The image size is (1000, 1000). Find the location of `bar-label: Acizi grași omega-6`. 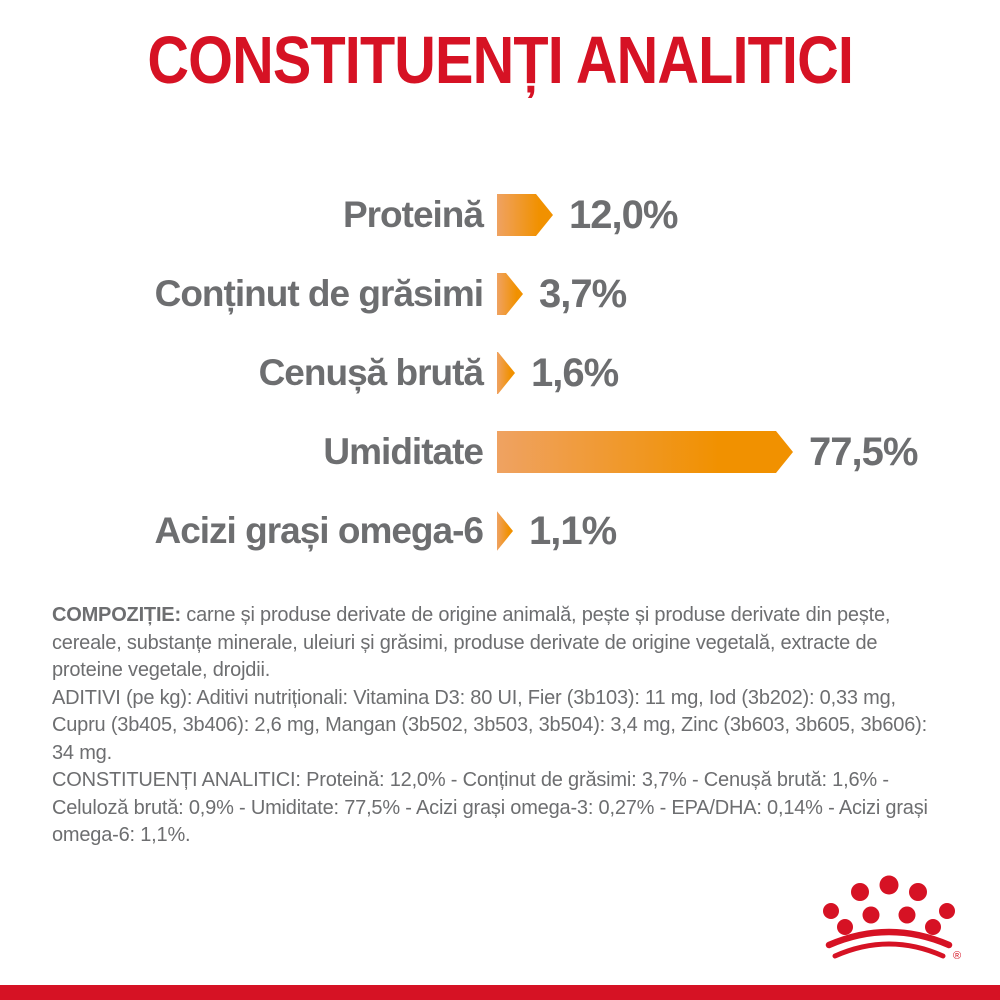

bar-label: Acizi grași omega-6 is located at coordinates (319, 530).